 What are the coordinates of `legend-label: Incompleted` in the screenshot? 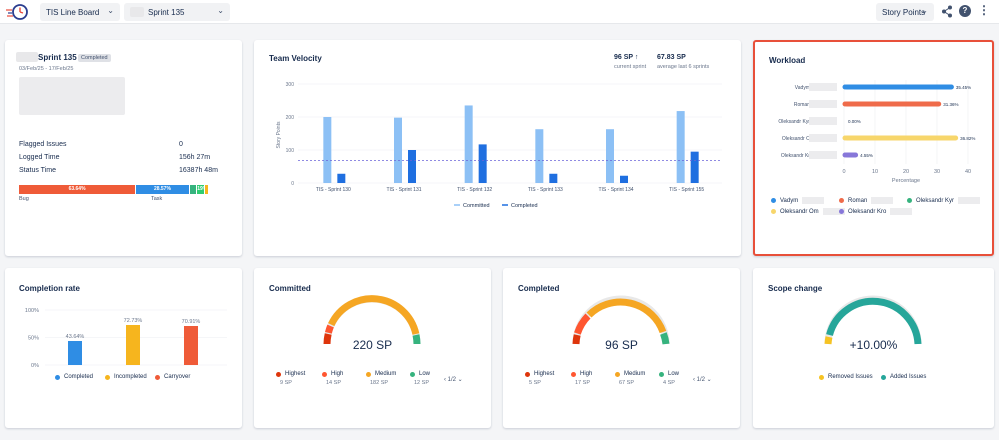 It's located at (130, 377).